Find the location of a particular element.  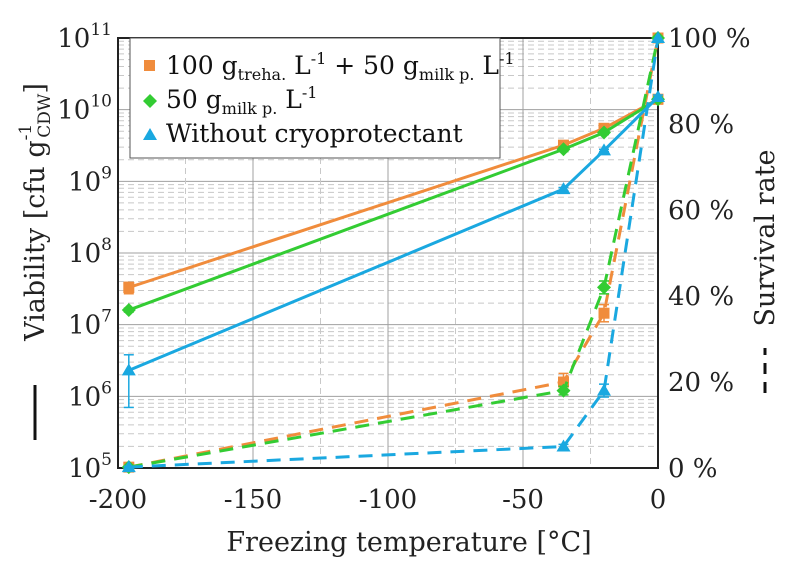

legend-item-2: Without cryoprotectant is located at coordinates (303, 133).